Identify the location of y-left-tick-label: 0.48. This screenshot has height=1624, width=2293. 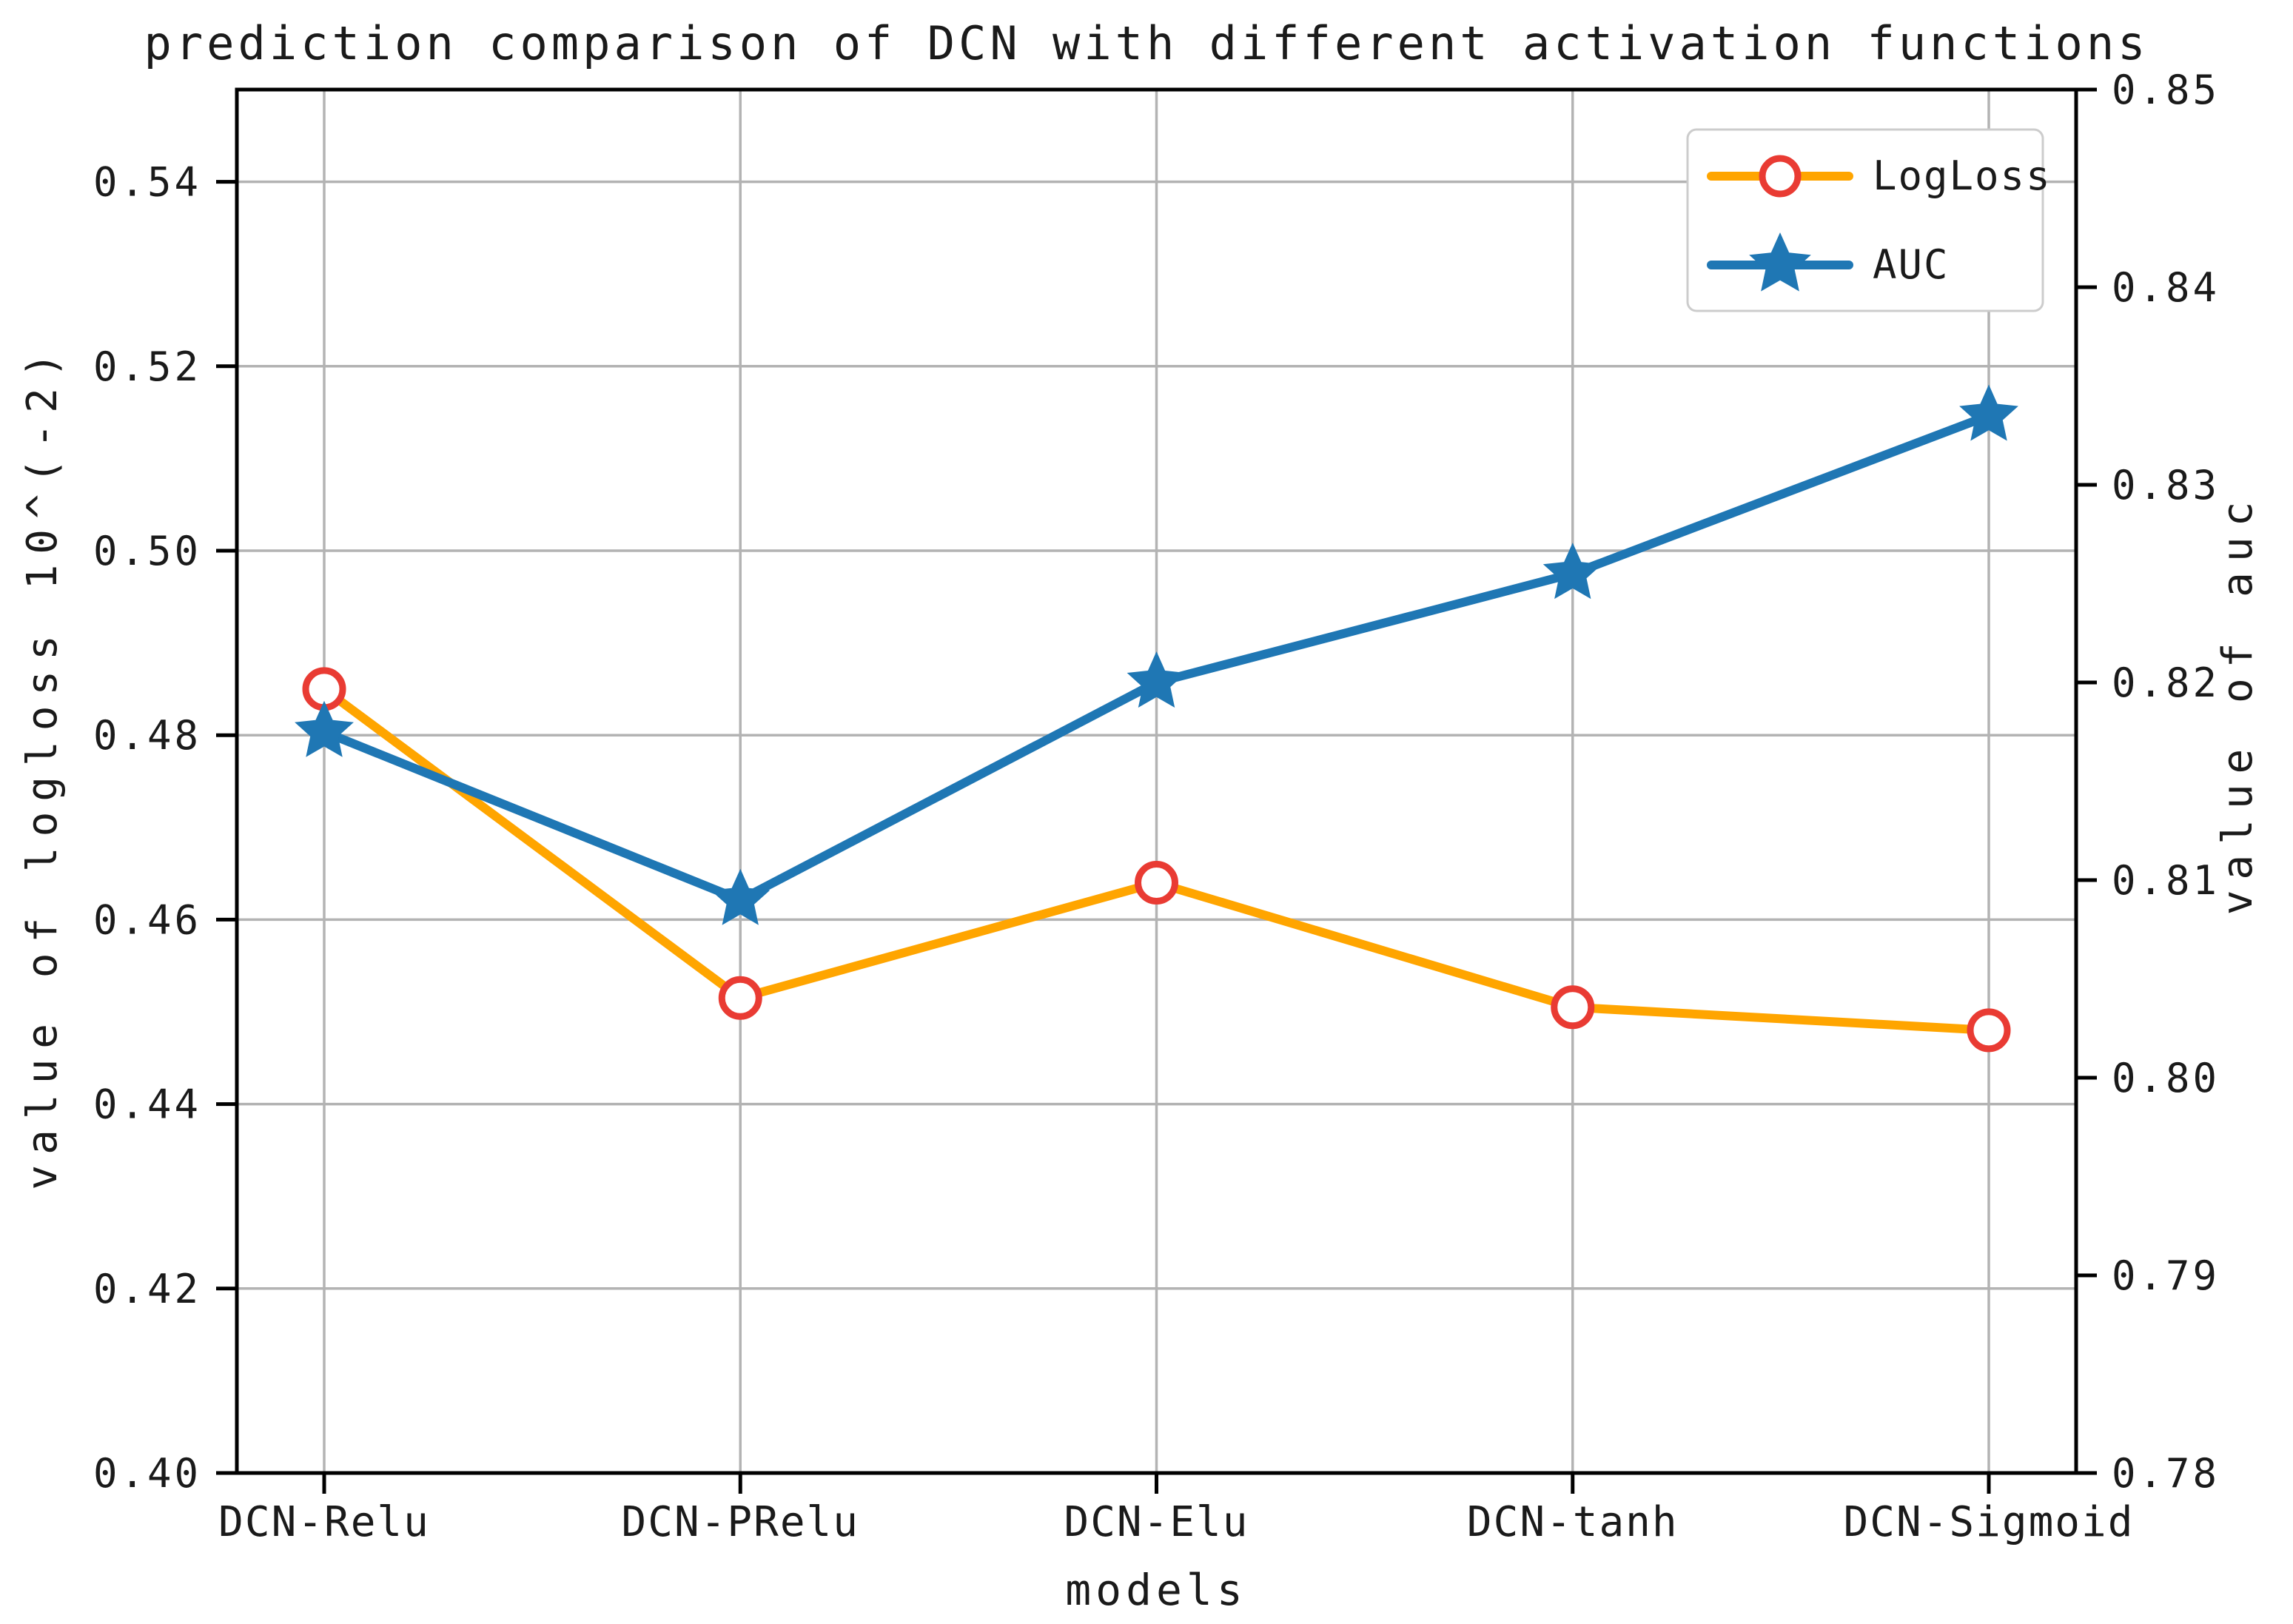
(147, 735).